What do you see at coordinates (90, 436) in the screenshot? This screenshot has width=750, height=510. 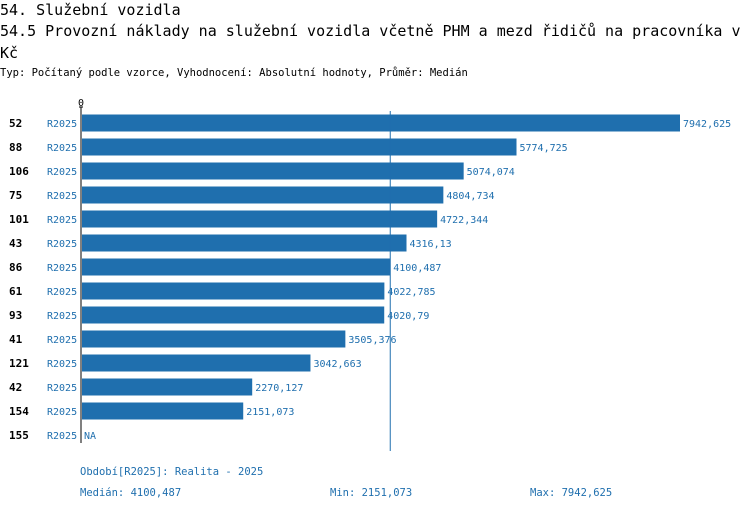 I see `value-label: NA` at bounding box center [90, 436].